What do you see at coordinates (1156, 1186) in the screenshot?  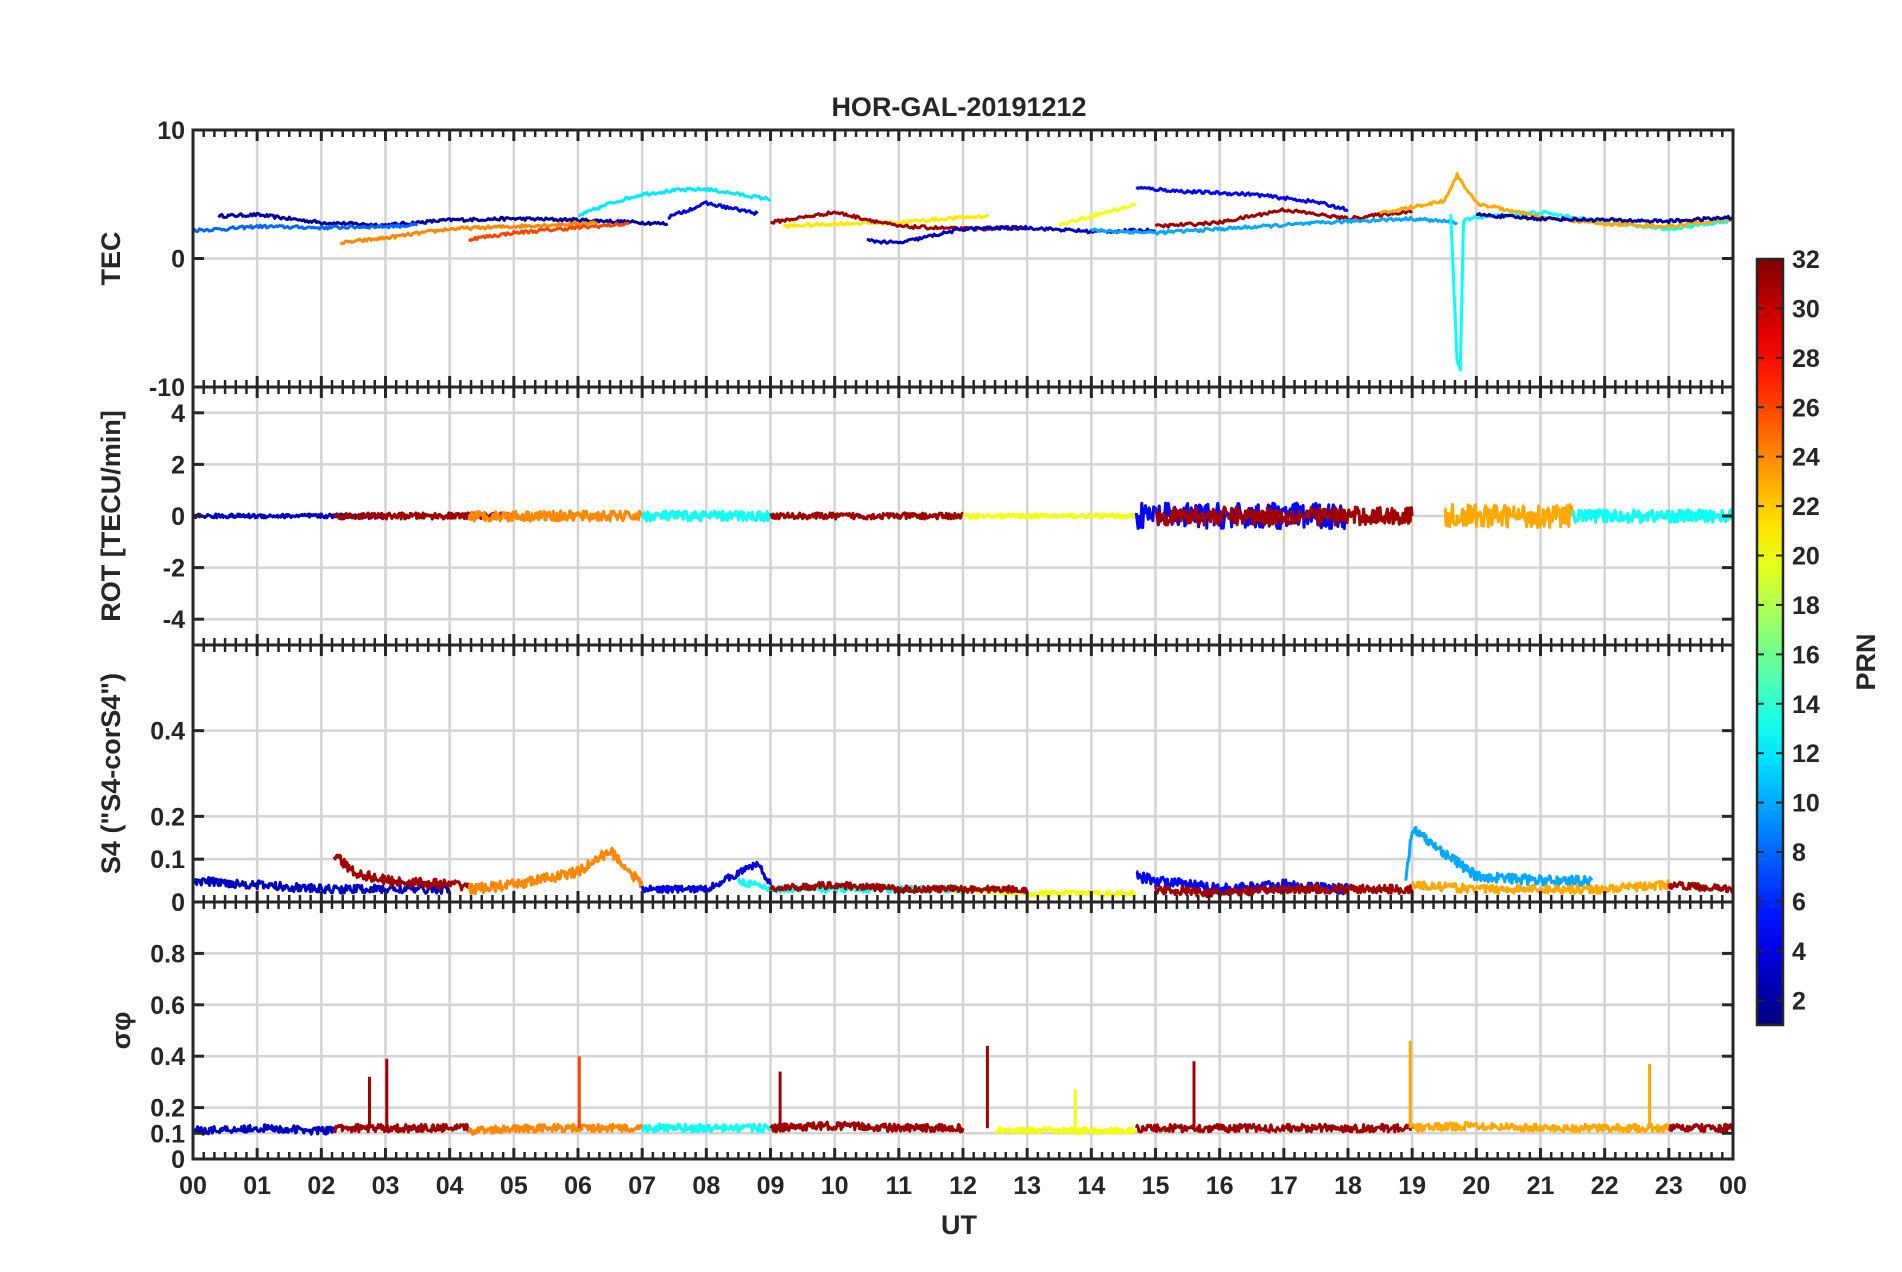 I see `x-tick-label: 15` at bounding box center [1156, 1186].